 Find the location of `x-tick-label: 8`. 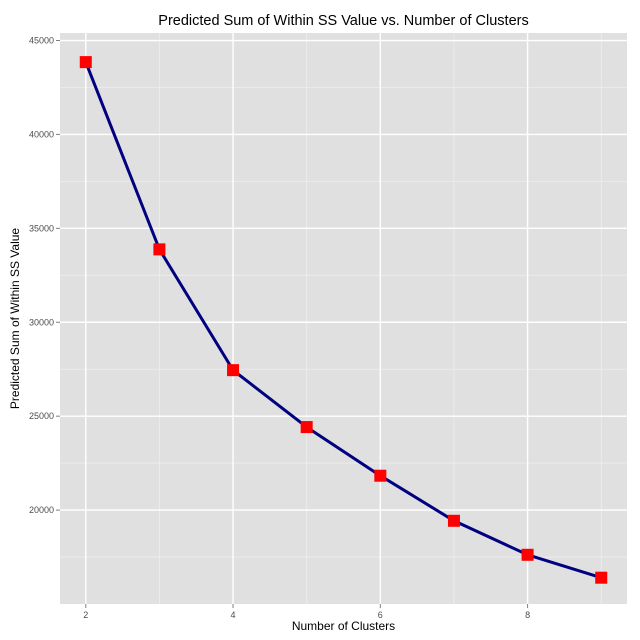

x-tick-label: 8 is located at coordinates (527, 615).